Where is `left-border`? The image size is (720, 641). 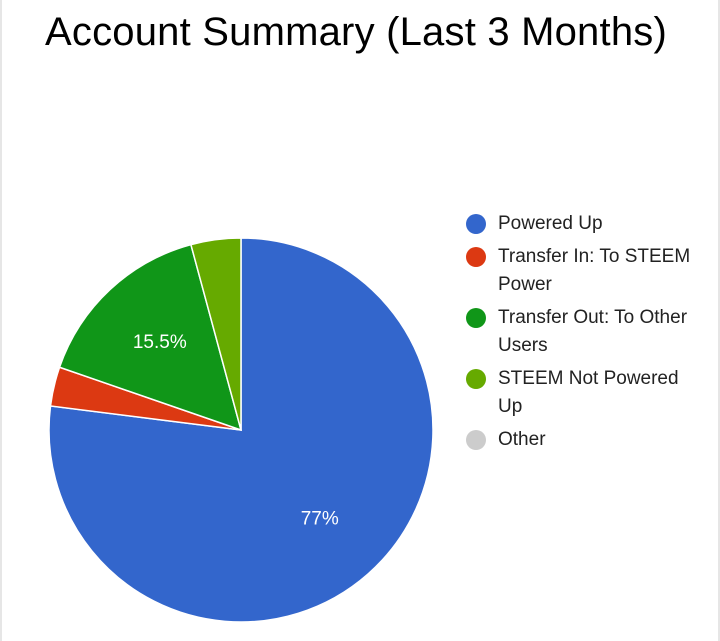
left-border is located at coordinates (1, 320).